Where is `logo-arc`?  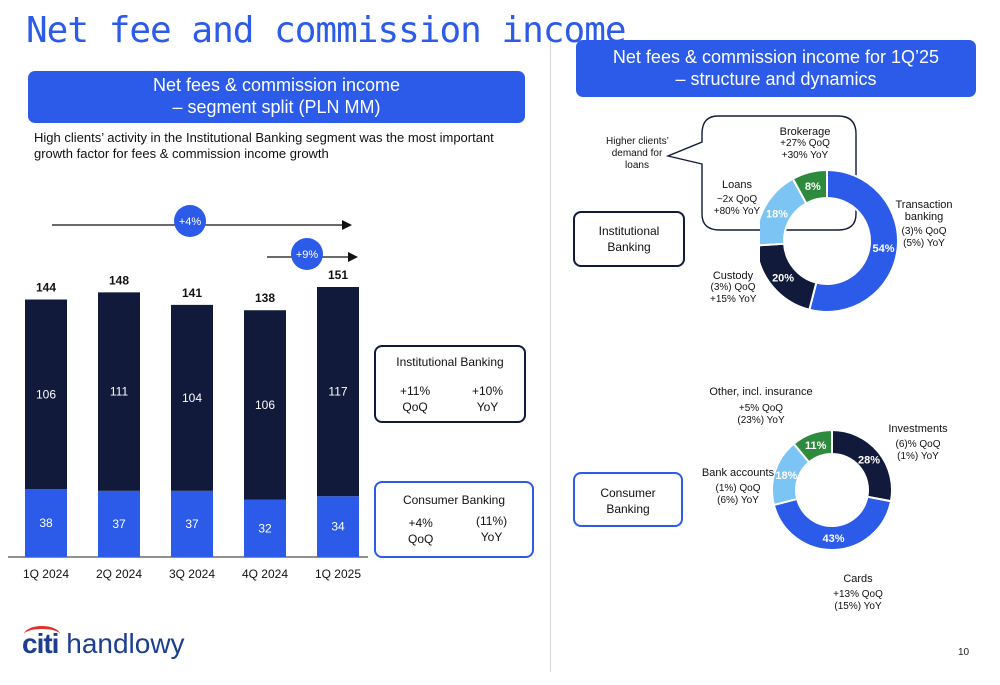
logo-arc is located at coordinates (42, 634).